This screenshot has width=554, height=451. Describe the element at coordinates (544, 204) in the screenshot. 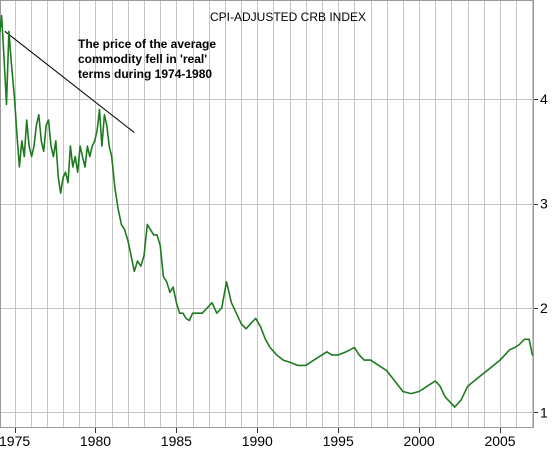

I see `y-tick-label: 3` at that location.